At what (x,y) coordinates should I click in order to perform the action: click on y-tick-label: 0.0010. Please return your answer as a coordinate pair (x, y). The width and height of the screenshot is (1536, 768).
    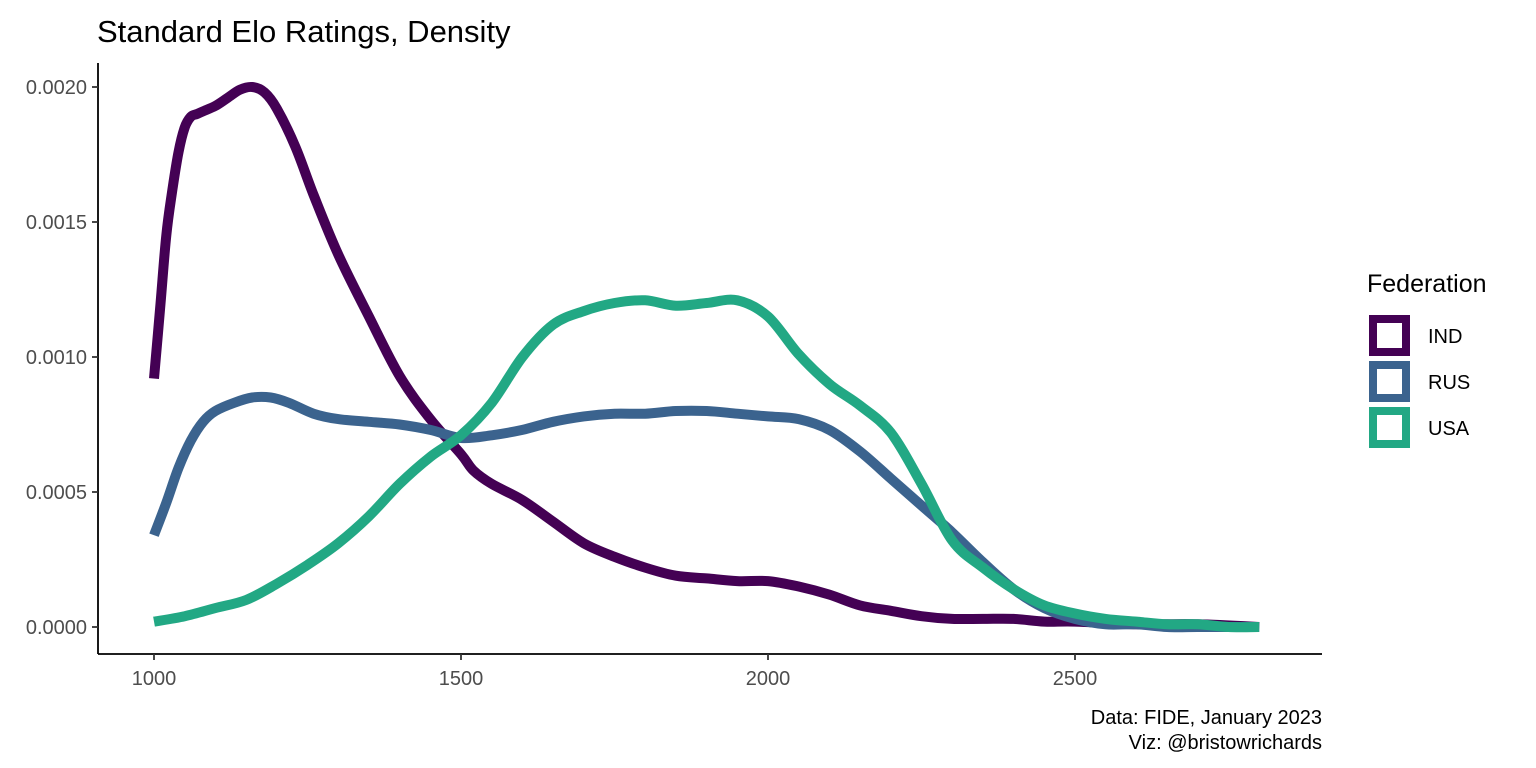
    Looking at the image, I should click on (56, 358).